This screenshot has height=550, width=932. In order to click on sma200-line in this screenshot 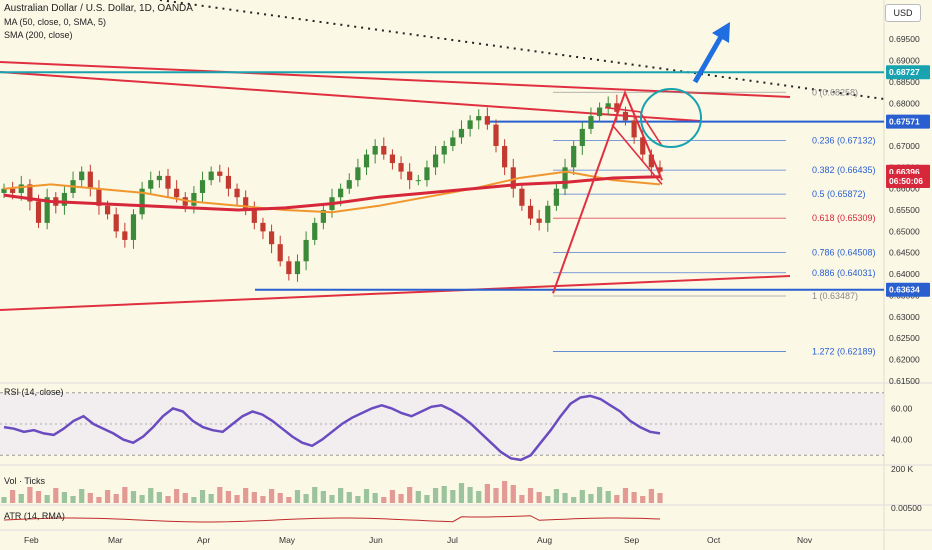, I will do `click(332, 193)`.